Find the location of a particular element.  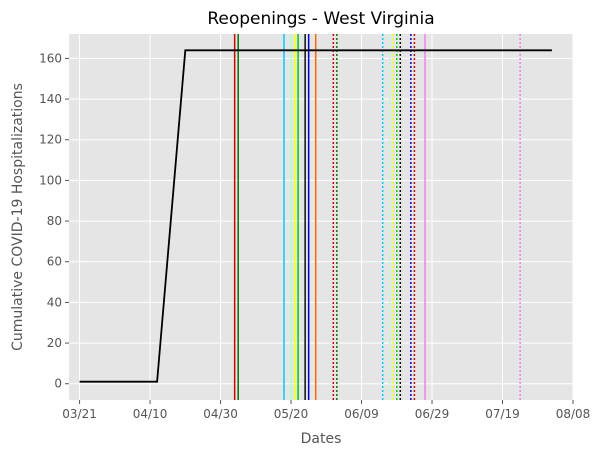

y-tick-label: 140 is located at coordinates (50, 99).